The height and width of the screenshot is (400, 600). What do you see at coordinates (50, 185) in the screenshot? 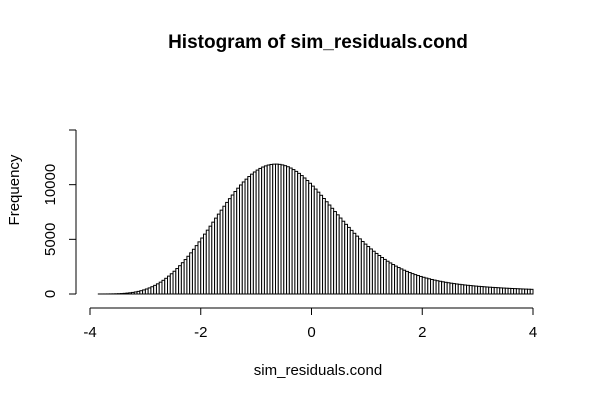
I see `y-tick-label: 10000` at bounding box center [50, 185].